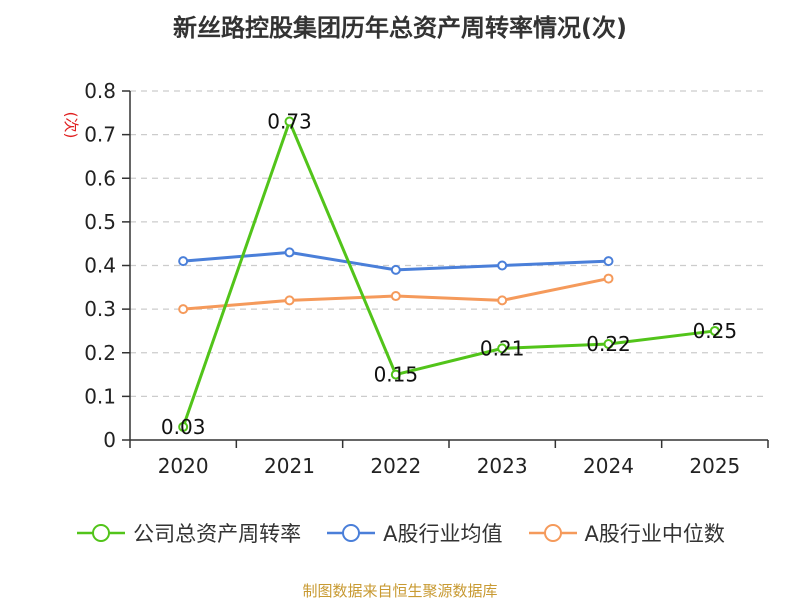  I want to click on data-label: 0.15, so click(396, 375).